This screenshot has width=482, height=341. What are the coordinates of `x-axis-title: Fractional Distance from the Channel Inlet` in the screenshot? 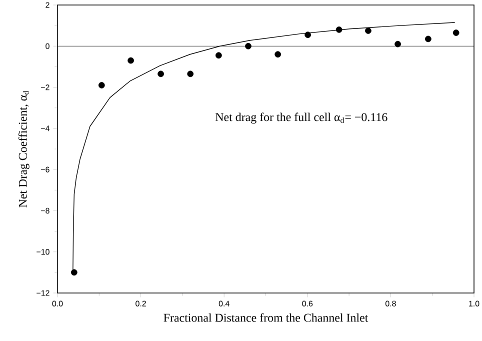 It's located at (266, 317).